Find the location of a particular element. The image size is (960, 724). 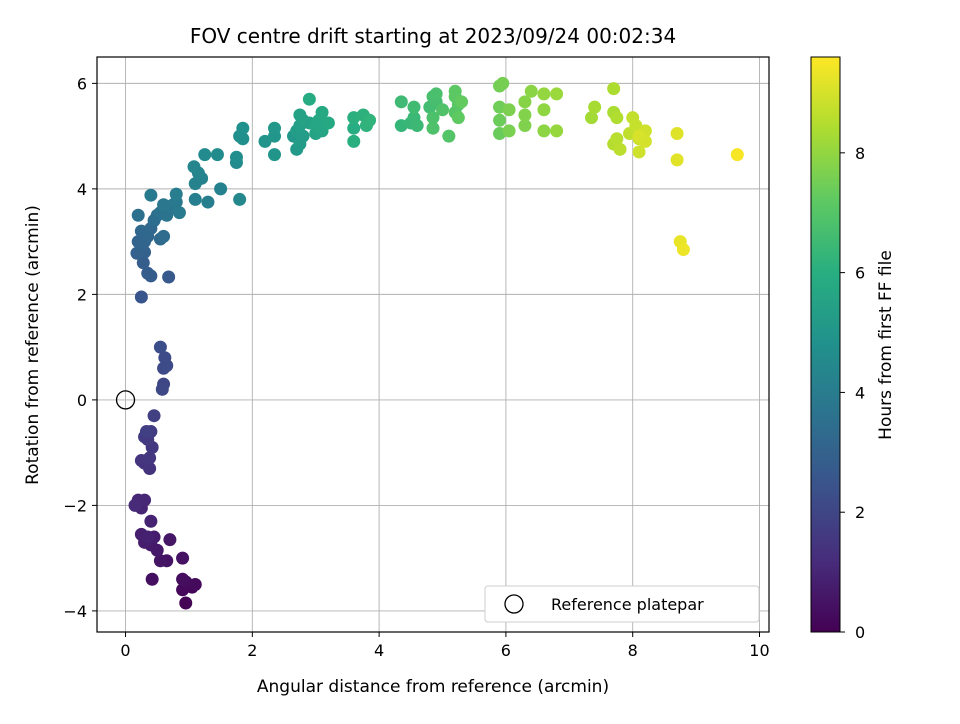

legend-label: Reference platepar is located at coordinates (627, 604).